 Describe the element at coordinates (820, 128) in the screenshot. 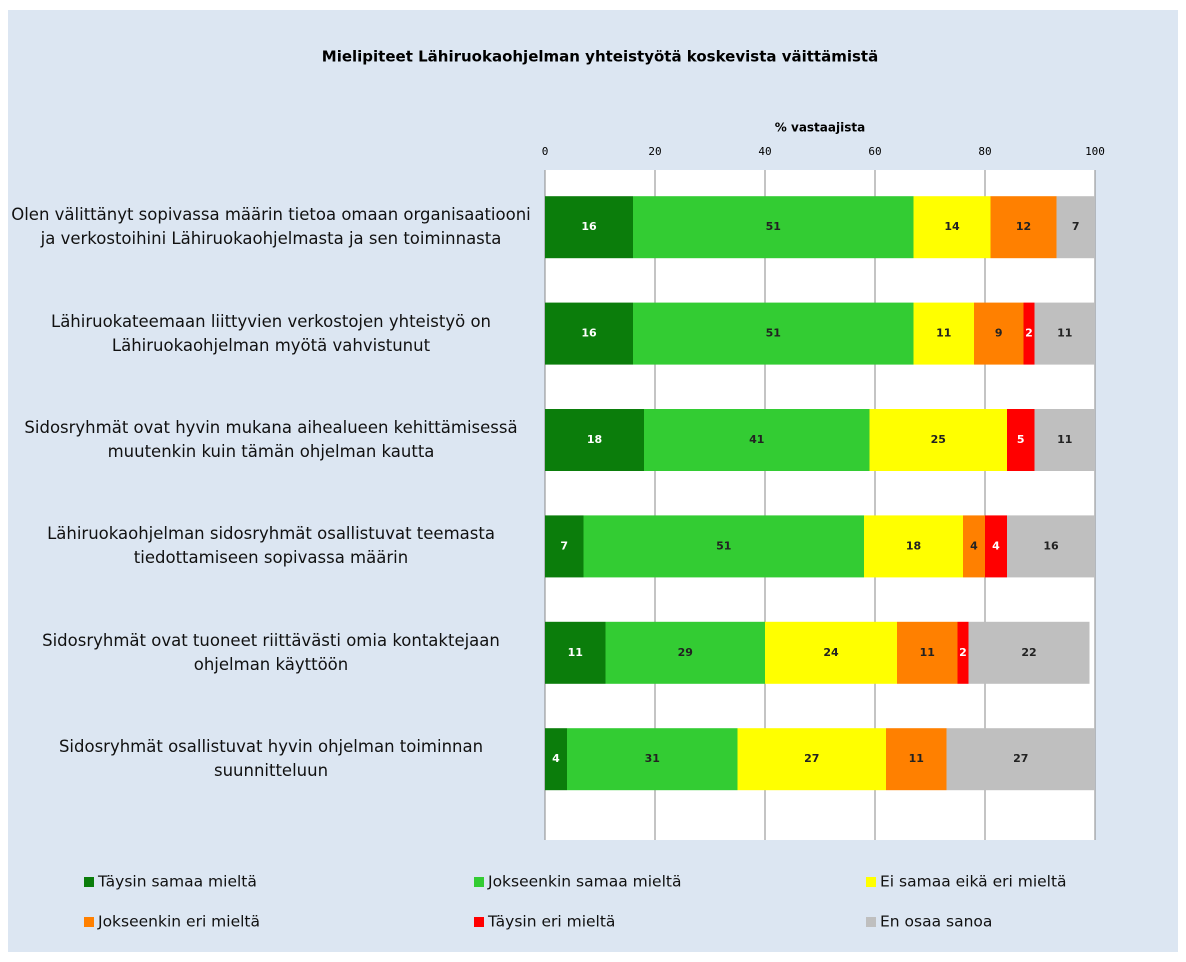

I see `x-axis-label: % vastaajista` at that location.